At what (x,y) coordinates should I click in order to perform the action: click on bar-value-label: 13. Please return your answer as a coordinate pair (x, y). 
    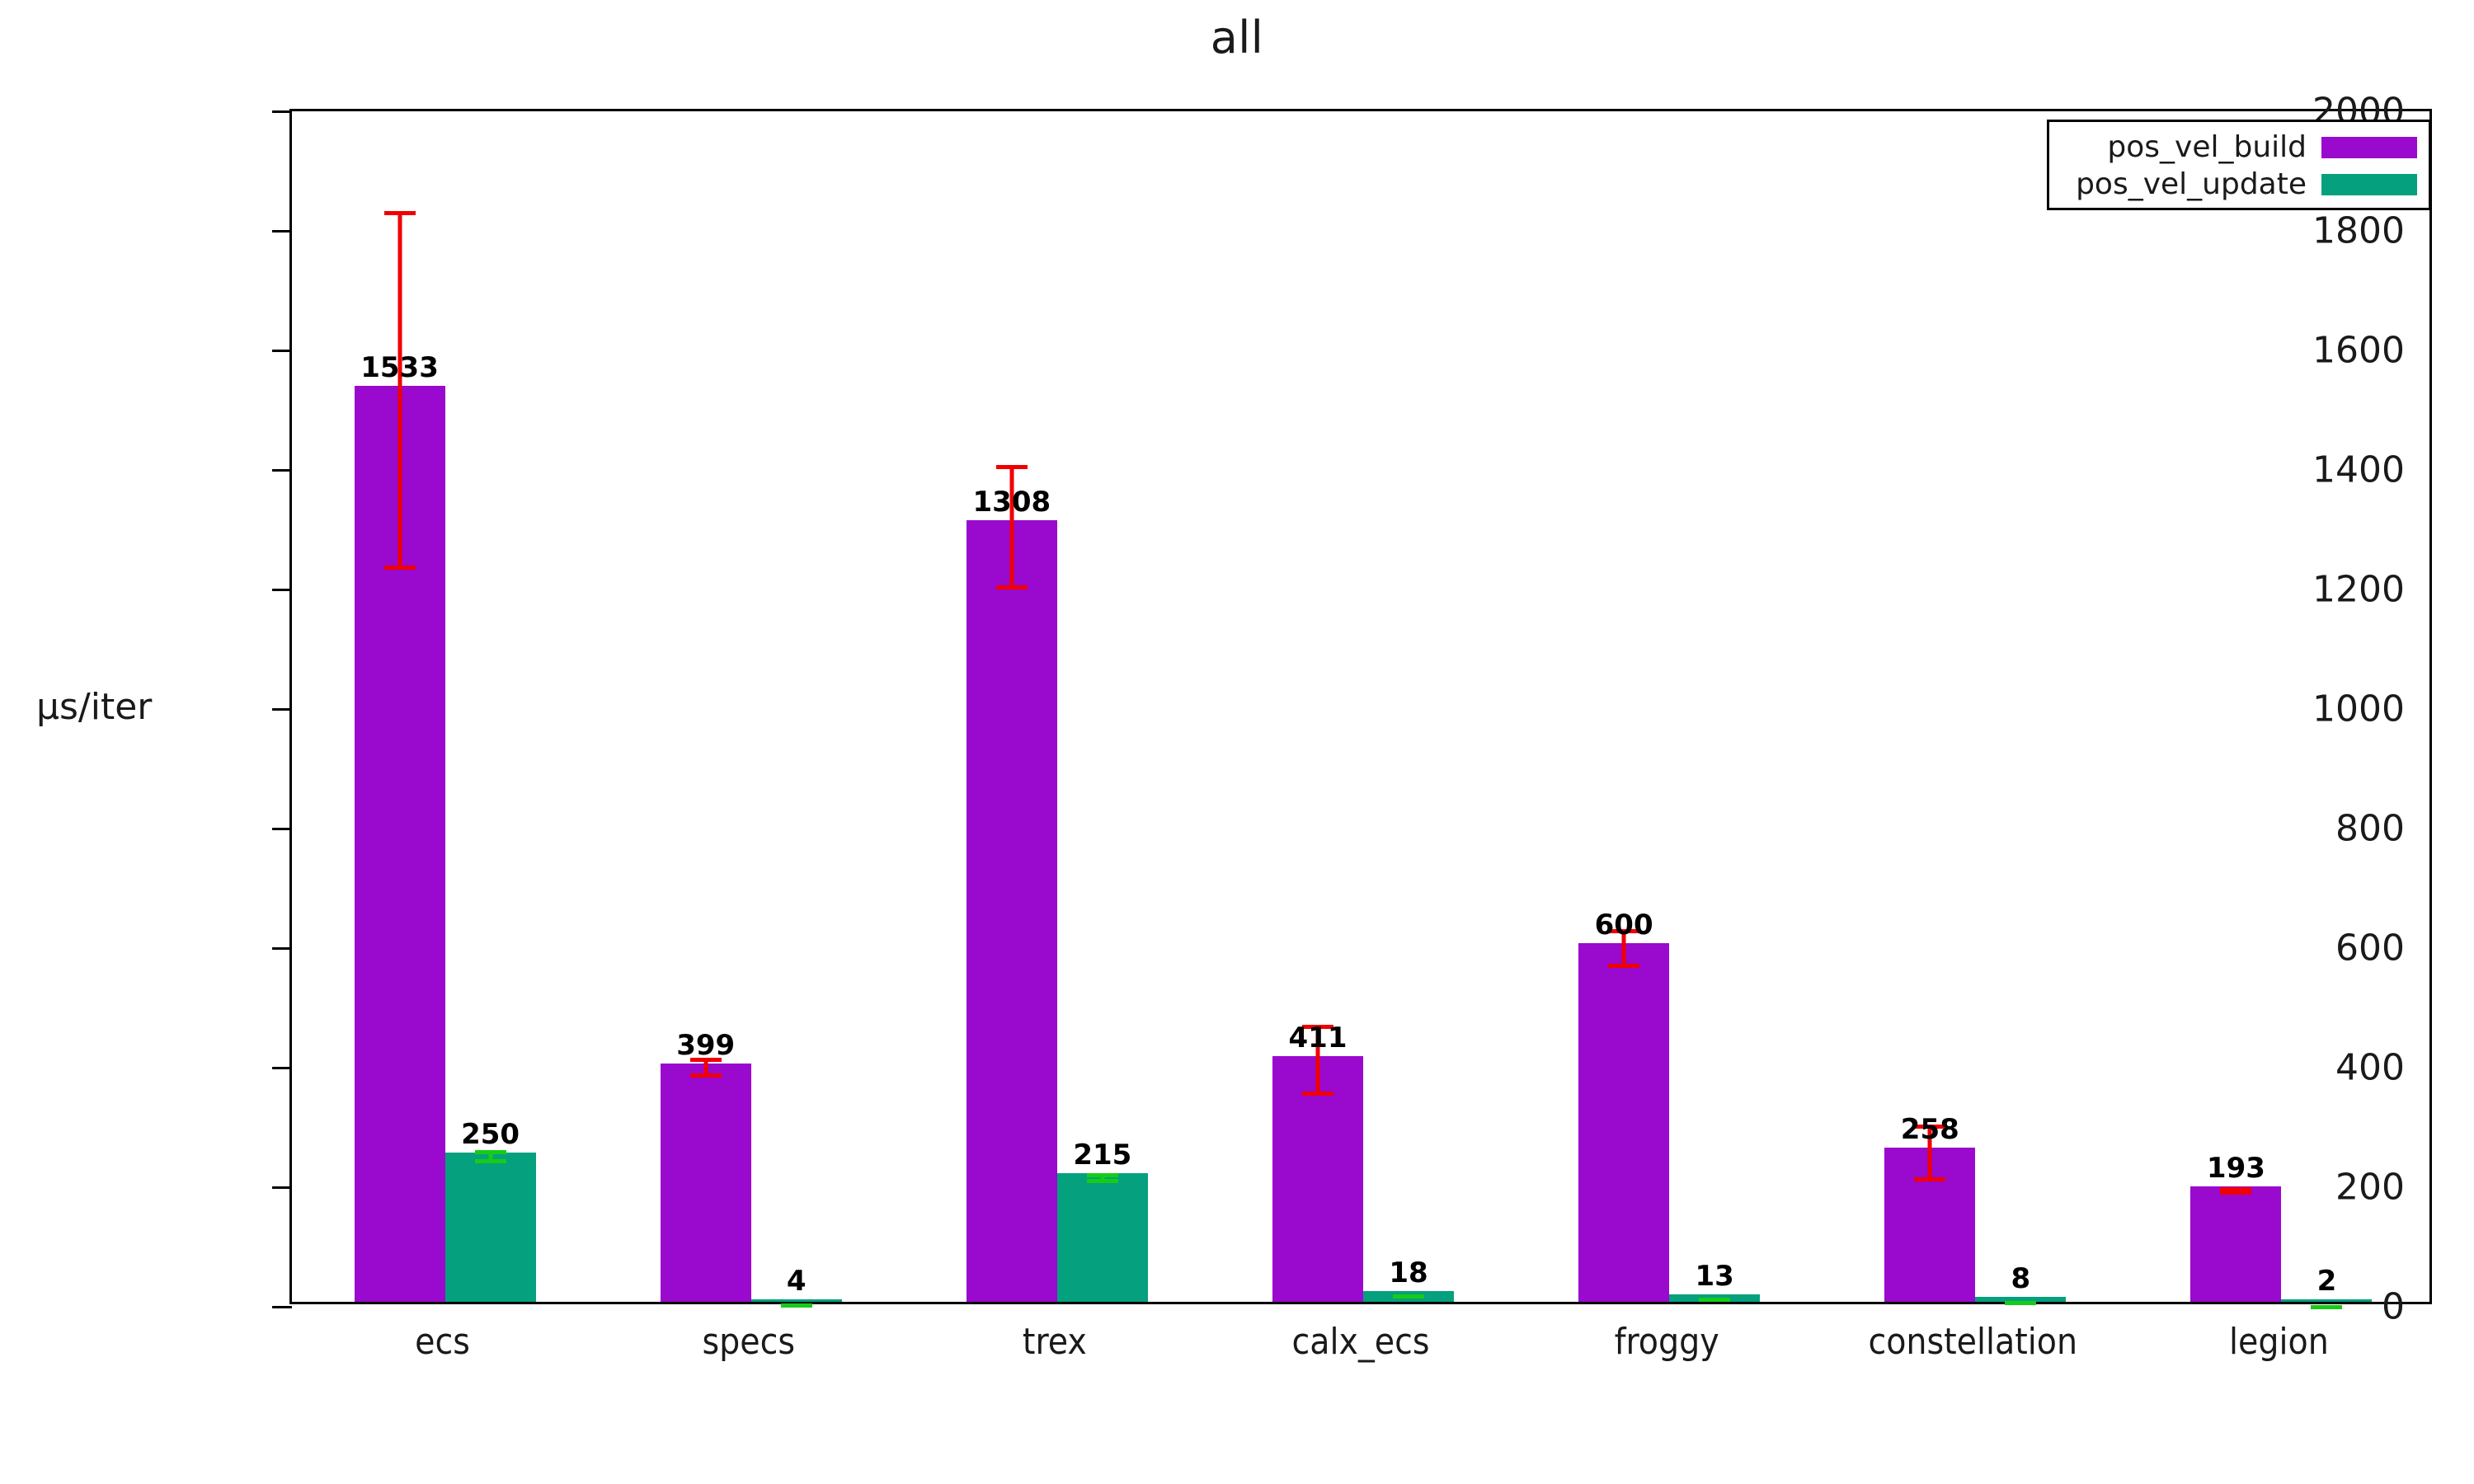
    Looking at the image, I should click on (1714, 1276).